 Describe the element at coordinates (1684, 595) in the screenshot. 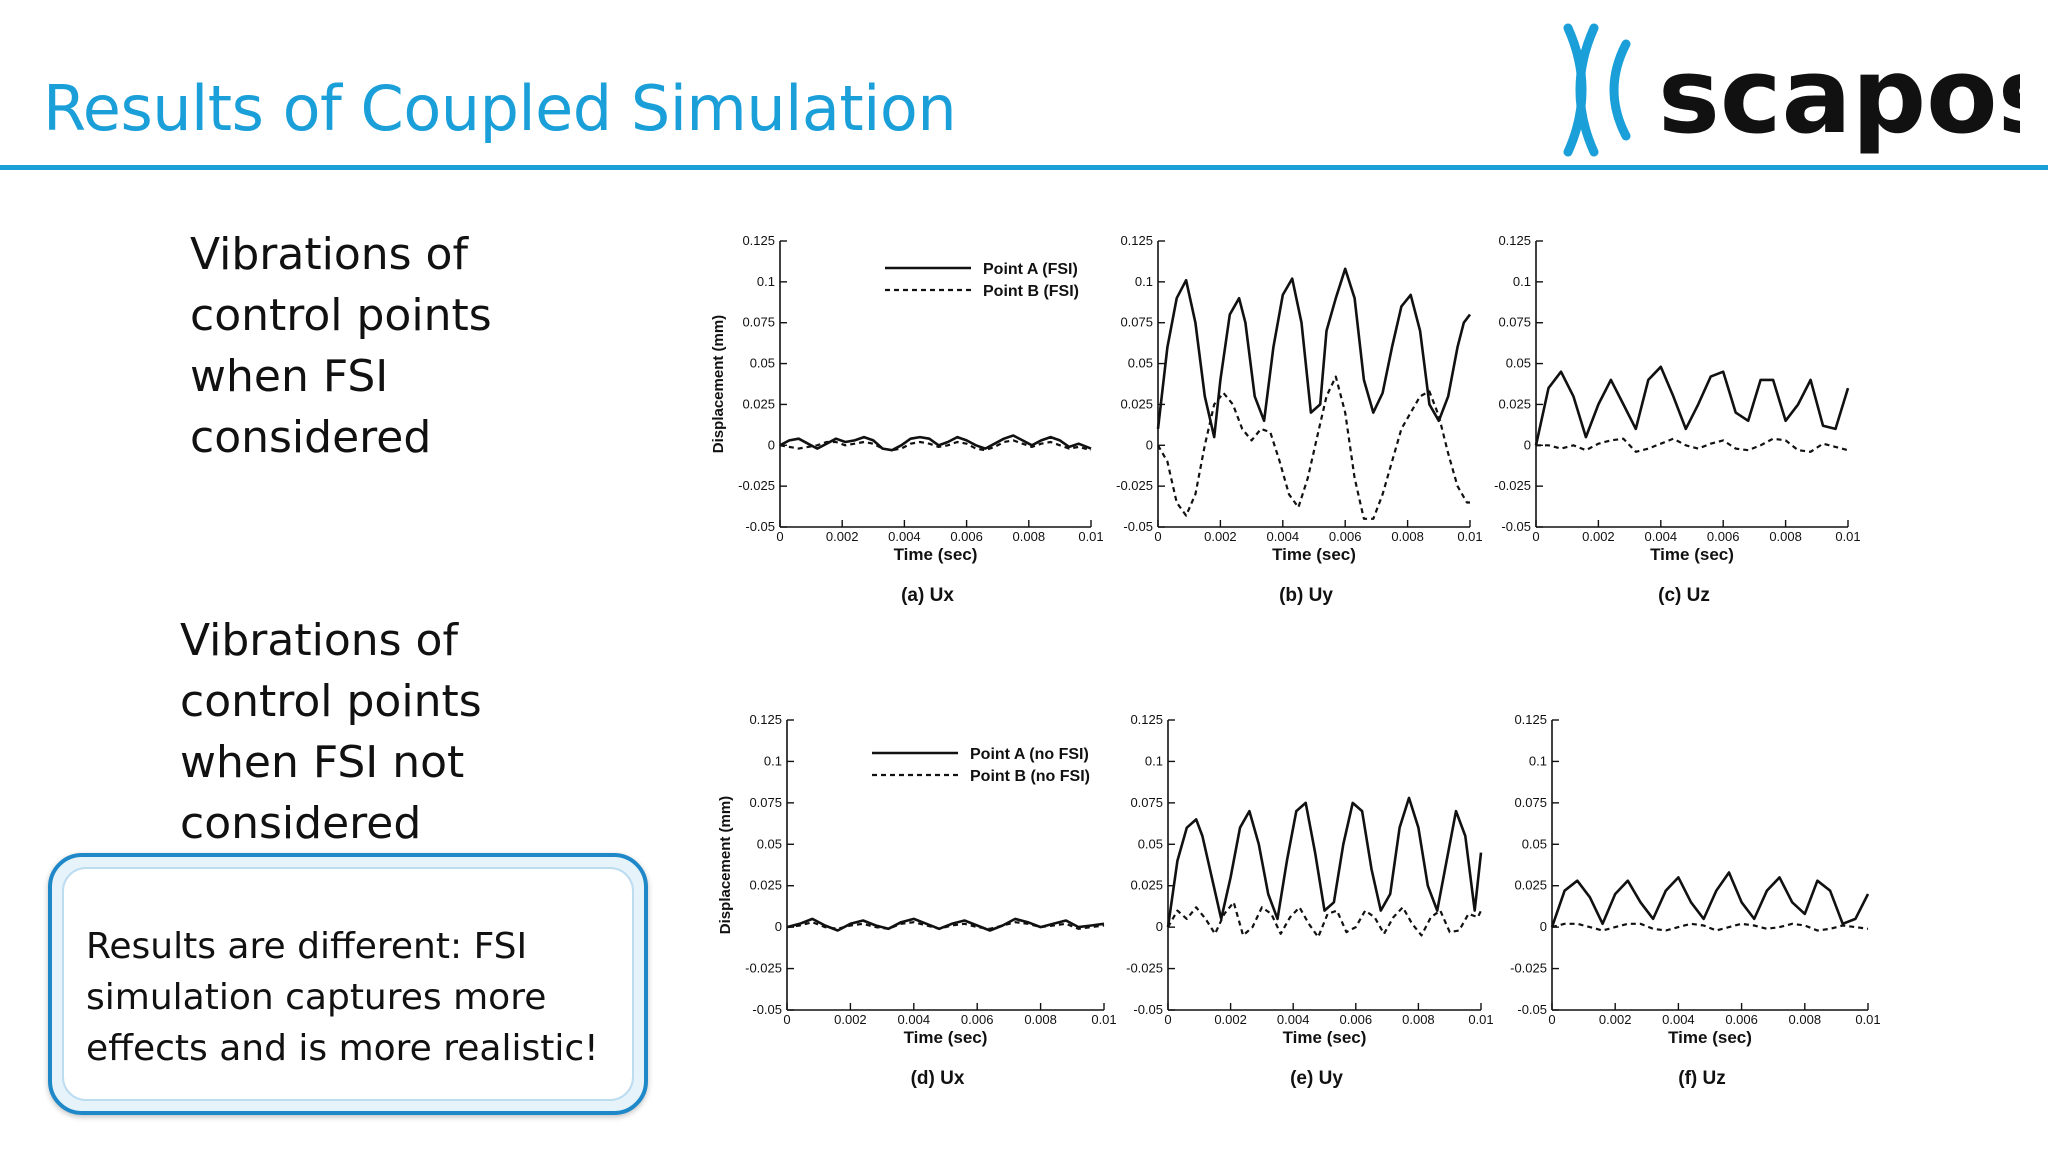

I see `chart-caption: (c) Uz` at that location.